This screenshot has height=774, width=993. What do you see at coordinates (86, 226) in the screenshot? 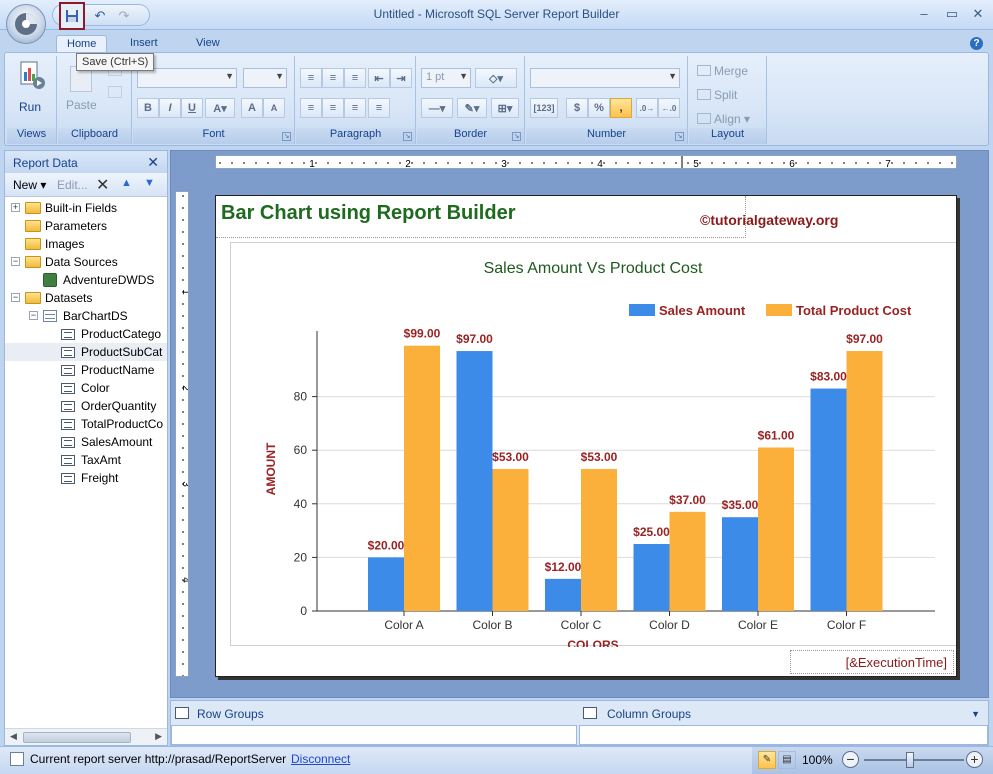
I see `tree-item: Parameters` at bounding box center [86, 226].